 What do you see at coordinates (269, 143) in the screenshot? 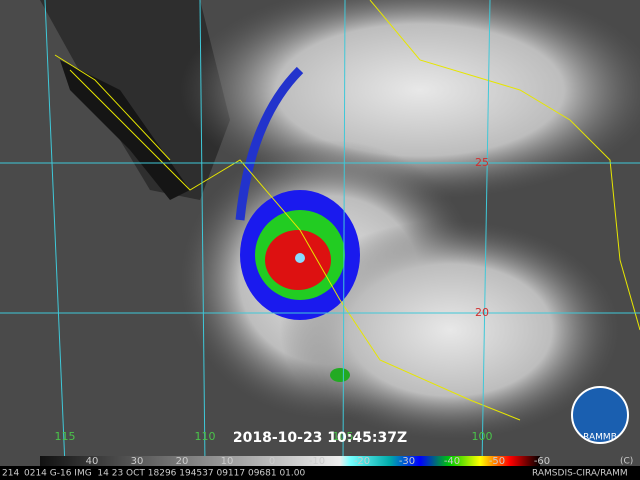
I see `rain-band` at bounding box center [269, 143].